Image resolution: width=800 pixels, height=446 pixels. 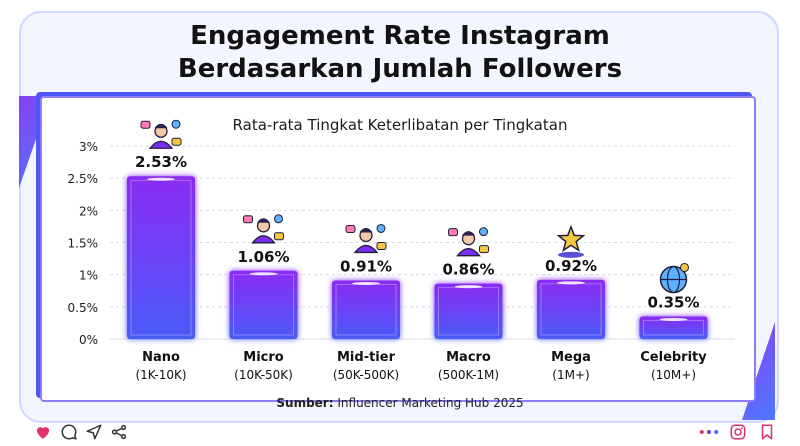 What do you see at coordinates (83, 244) in the screenshot?
I see `y-tick-label: 1.5%` at bounding box center [83, 244].